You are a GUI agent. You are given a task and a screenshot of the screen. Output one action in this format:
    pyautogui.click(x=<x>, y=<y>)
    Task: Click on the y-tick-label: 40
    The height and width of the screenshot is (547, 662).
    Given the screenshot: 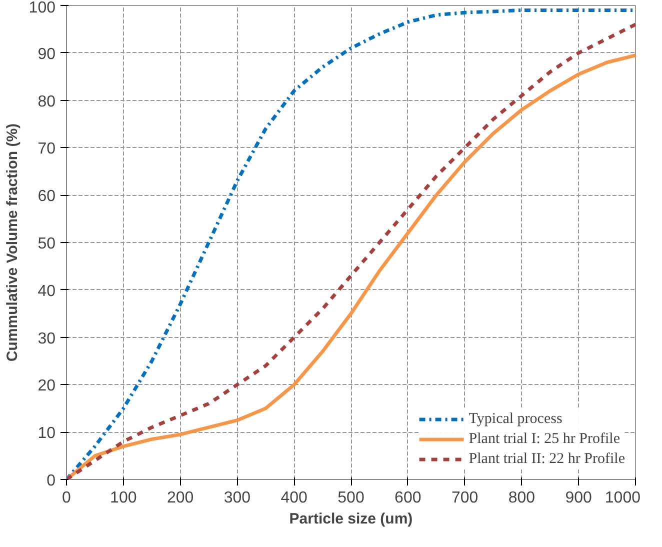 What is the action you would take?
    pyautogui.click(x=47, y=291)
    